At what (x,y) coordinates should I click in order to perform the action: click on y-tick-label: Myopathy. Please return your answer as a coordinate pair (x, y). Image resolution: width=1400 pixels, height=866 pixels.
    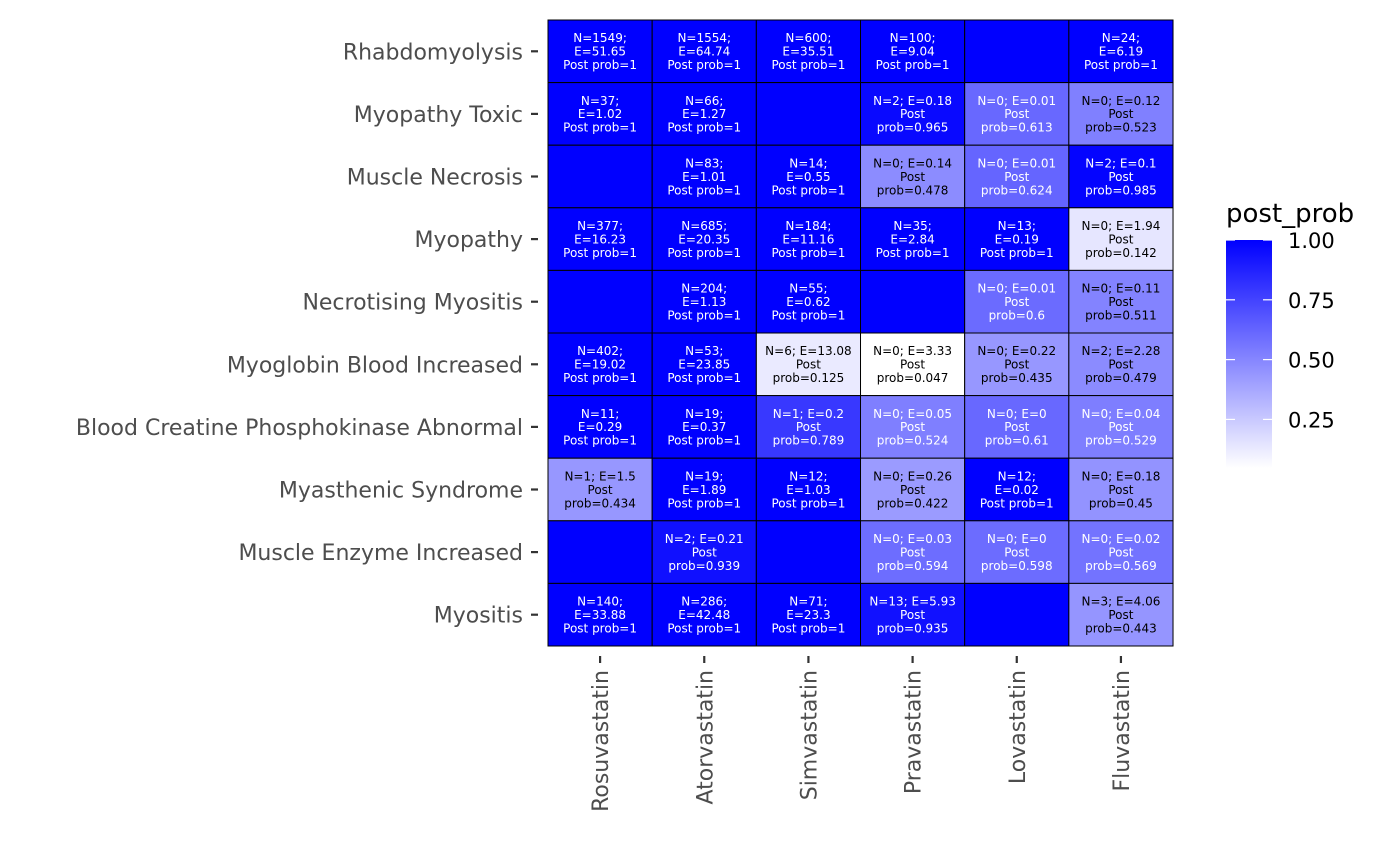
    Looking at the image, I should click on (469, 240).